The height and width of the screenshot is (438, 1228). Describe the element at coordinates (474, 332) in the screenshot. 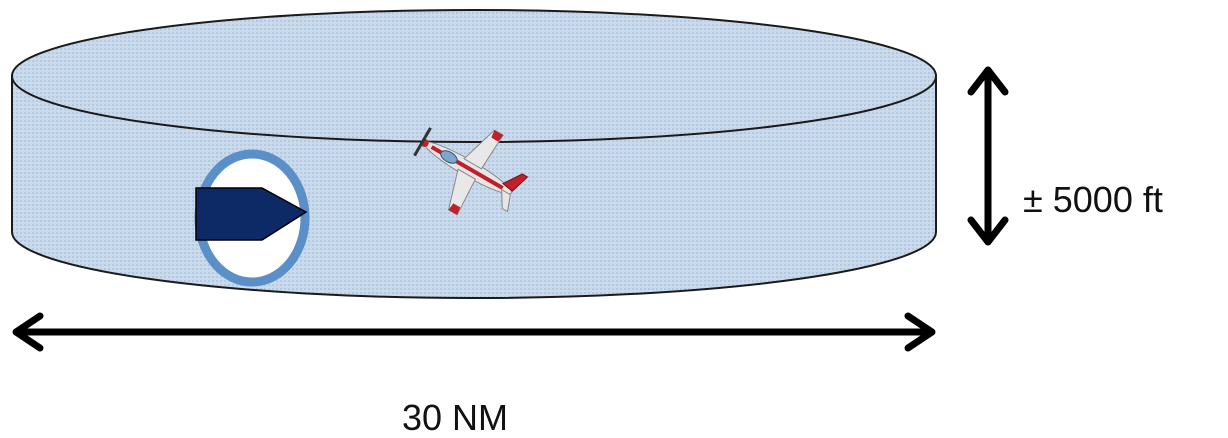

I see `width-arrow` at that location.